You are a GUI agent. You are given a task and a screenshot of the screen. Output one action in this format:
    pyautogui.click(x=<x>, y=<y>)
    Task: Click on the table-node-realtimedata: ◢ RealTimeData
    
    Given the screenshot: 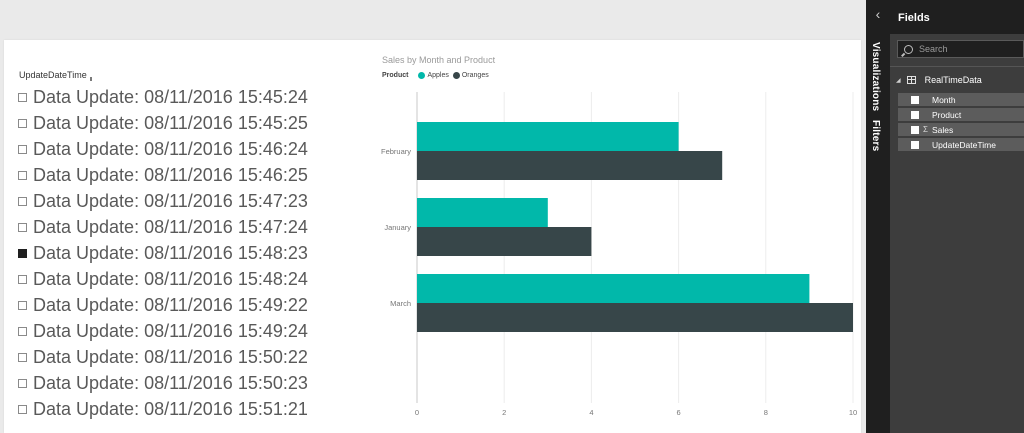 What is the action you would take?
    pyautogui.click(x=939, y=80)
    